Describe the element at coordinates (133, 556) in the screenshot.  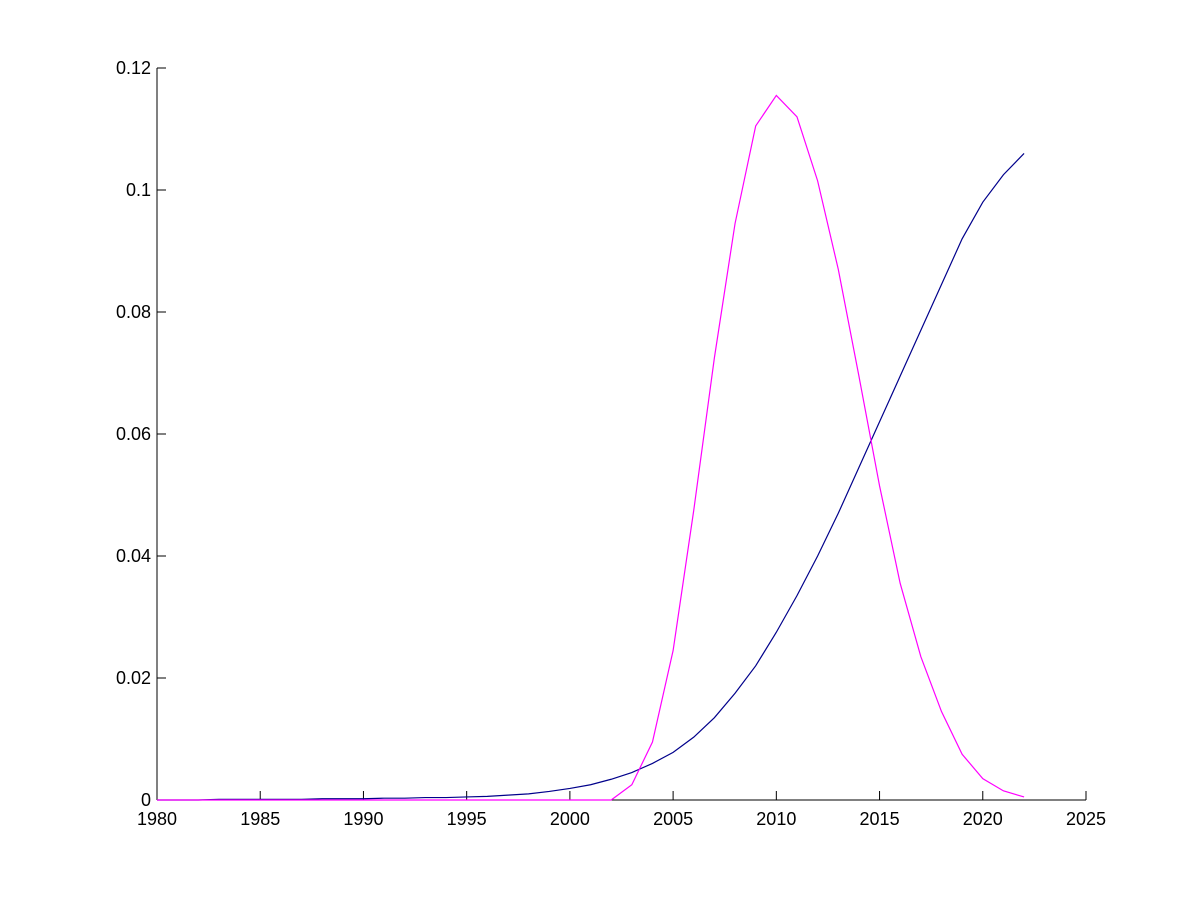
I see `y-tick-label: 0.04` at that location.